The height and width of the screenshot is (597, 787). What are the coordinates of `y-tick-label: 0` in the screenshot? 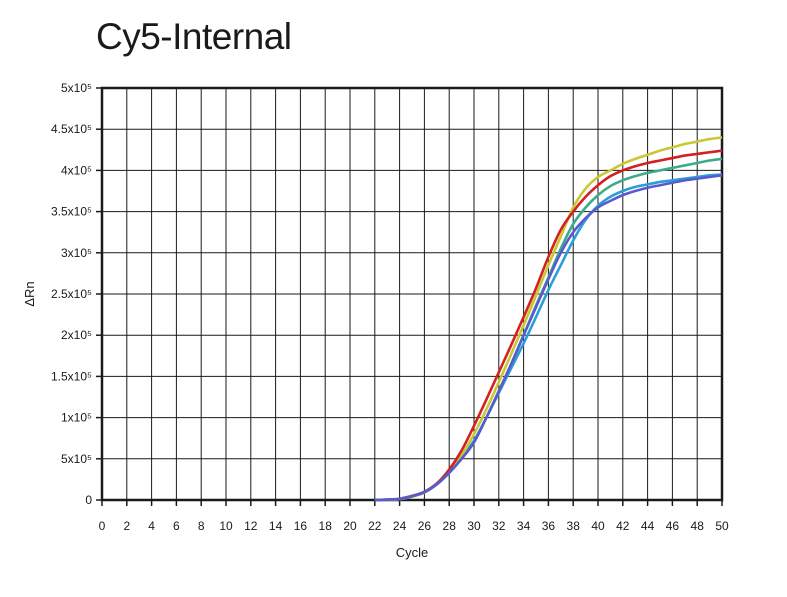 It's located at (88, 500).